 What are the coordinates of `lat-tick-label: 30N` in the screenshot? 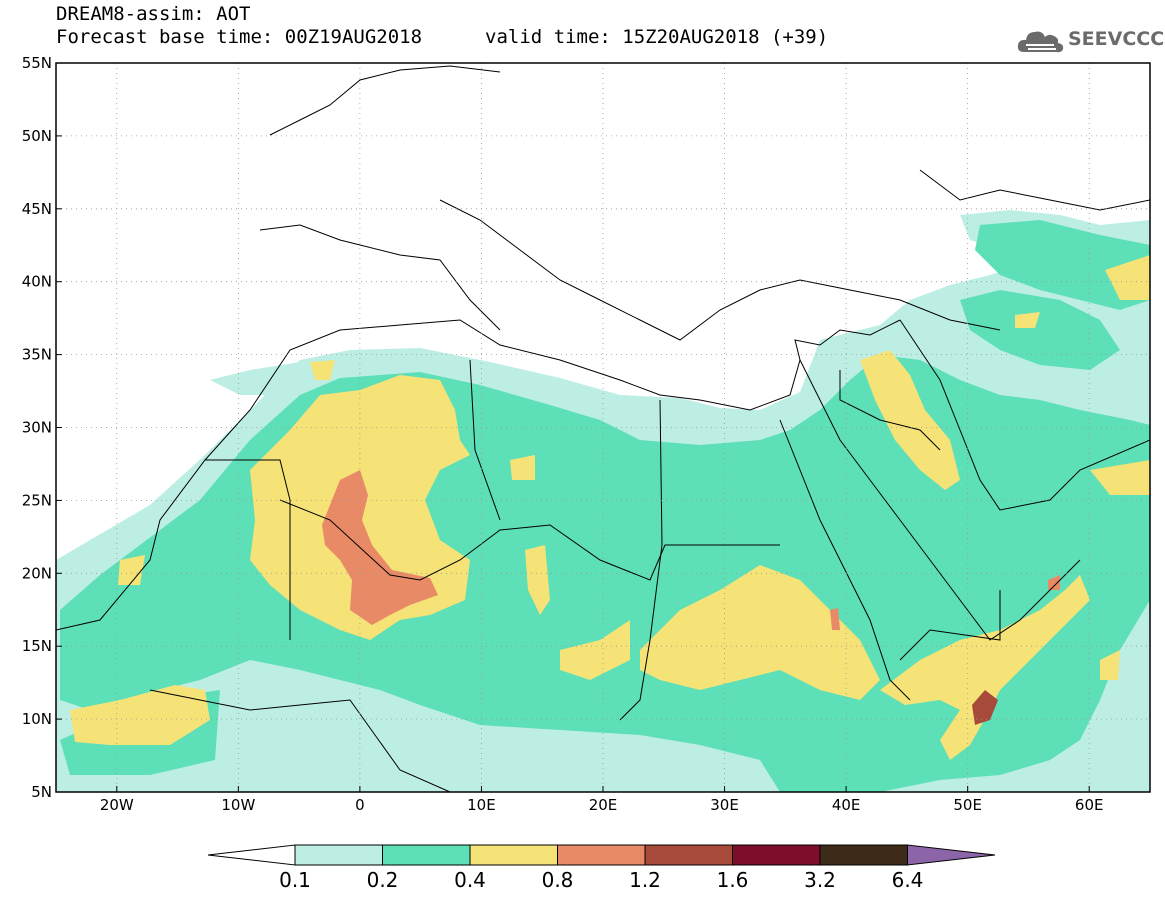 It's located at (37, 428).